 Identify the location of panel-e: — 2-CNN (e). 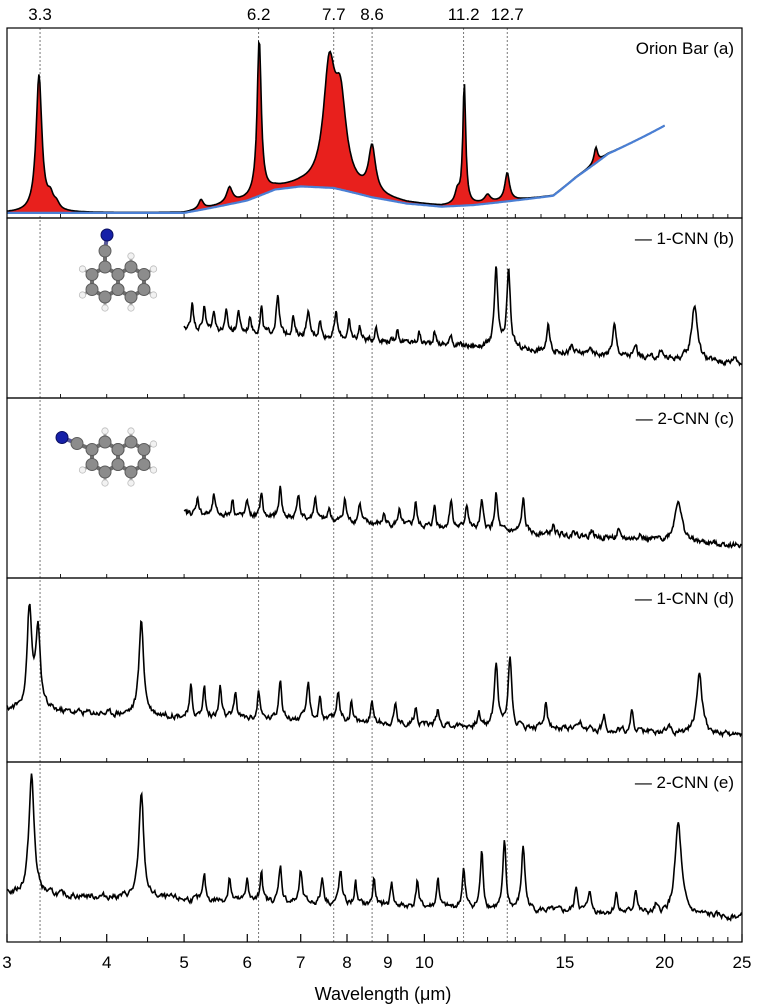
(374, 847).